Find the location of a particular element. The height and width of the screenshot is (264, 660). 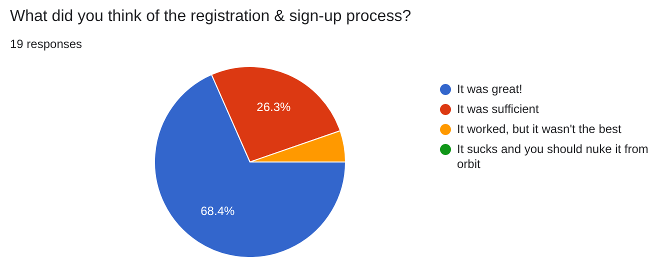

chart-title: What did you think of the registration & sign-up process? is located at coordinates (211, 17).